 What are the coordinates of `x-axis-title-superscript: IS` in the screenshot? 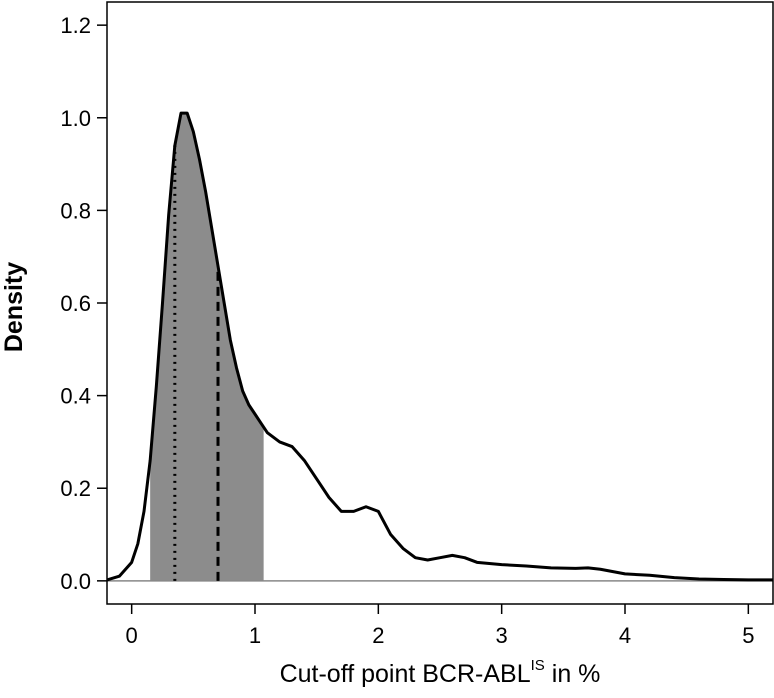 It's located at (538, 665).